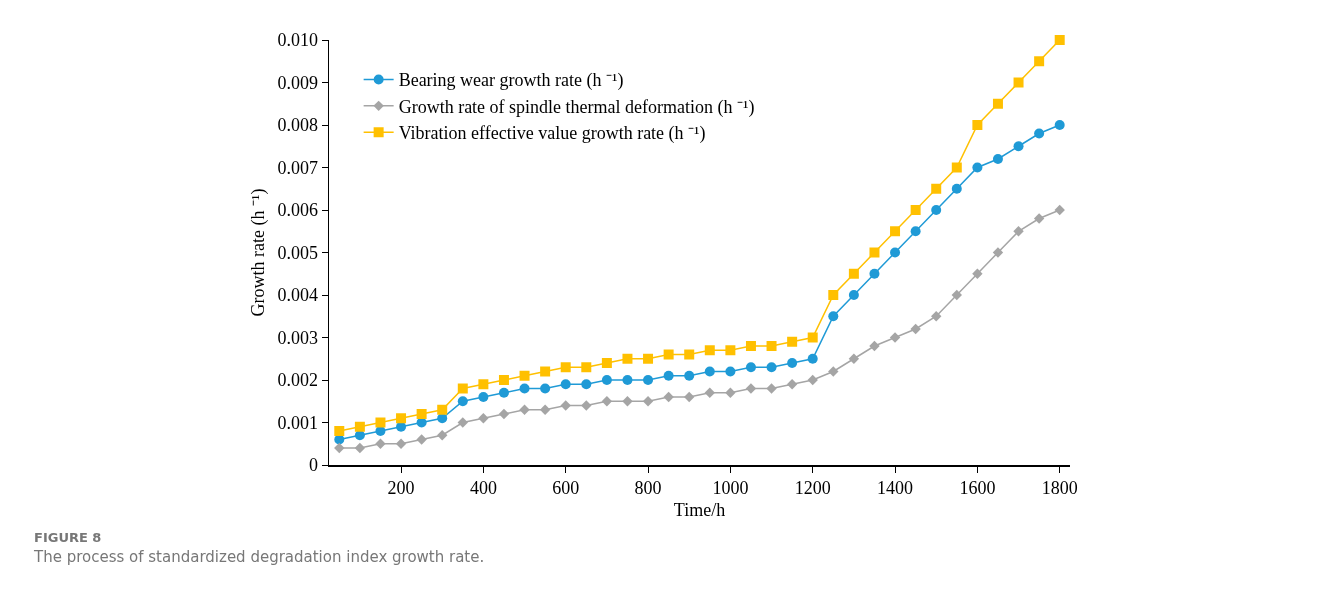  What do you see at coordinates (259, 557) in the screenshot?
I see `text: The process of standardized degradation index growth rate.` at bounding box center [259, 557].